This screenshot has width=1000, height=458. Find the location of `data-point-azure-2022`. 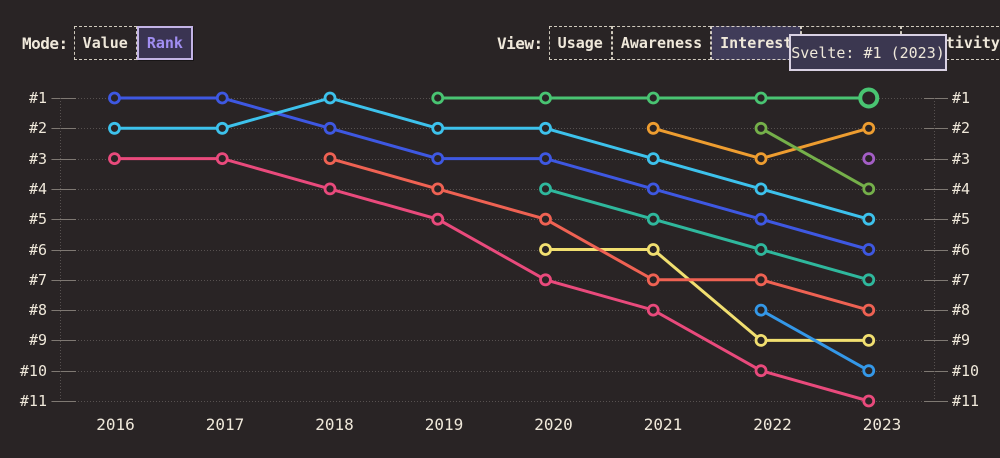

data-point-azure-2022 is located at coordinates (761, 310).